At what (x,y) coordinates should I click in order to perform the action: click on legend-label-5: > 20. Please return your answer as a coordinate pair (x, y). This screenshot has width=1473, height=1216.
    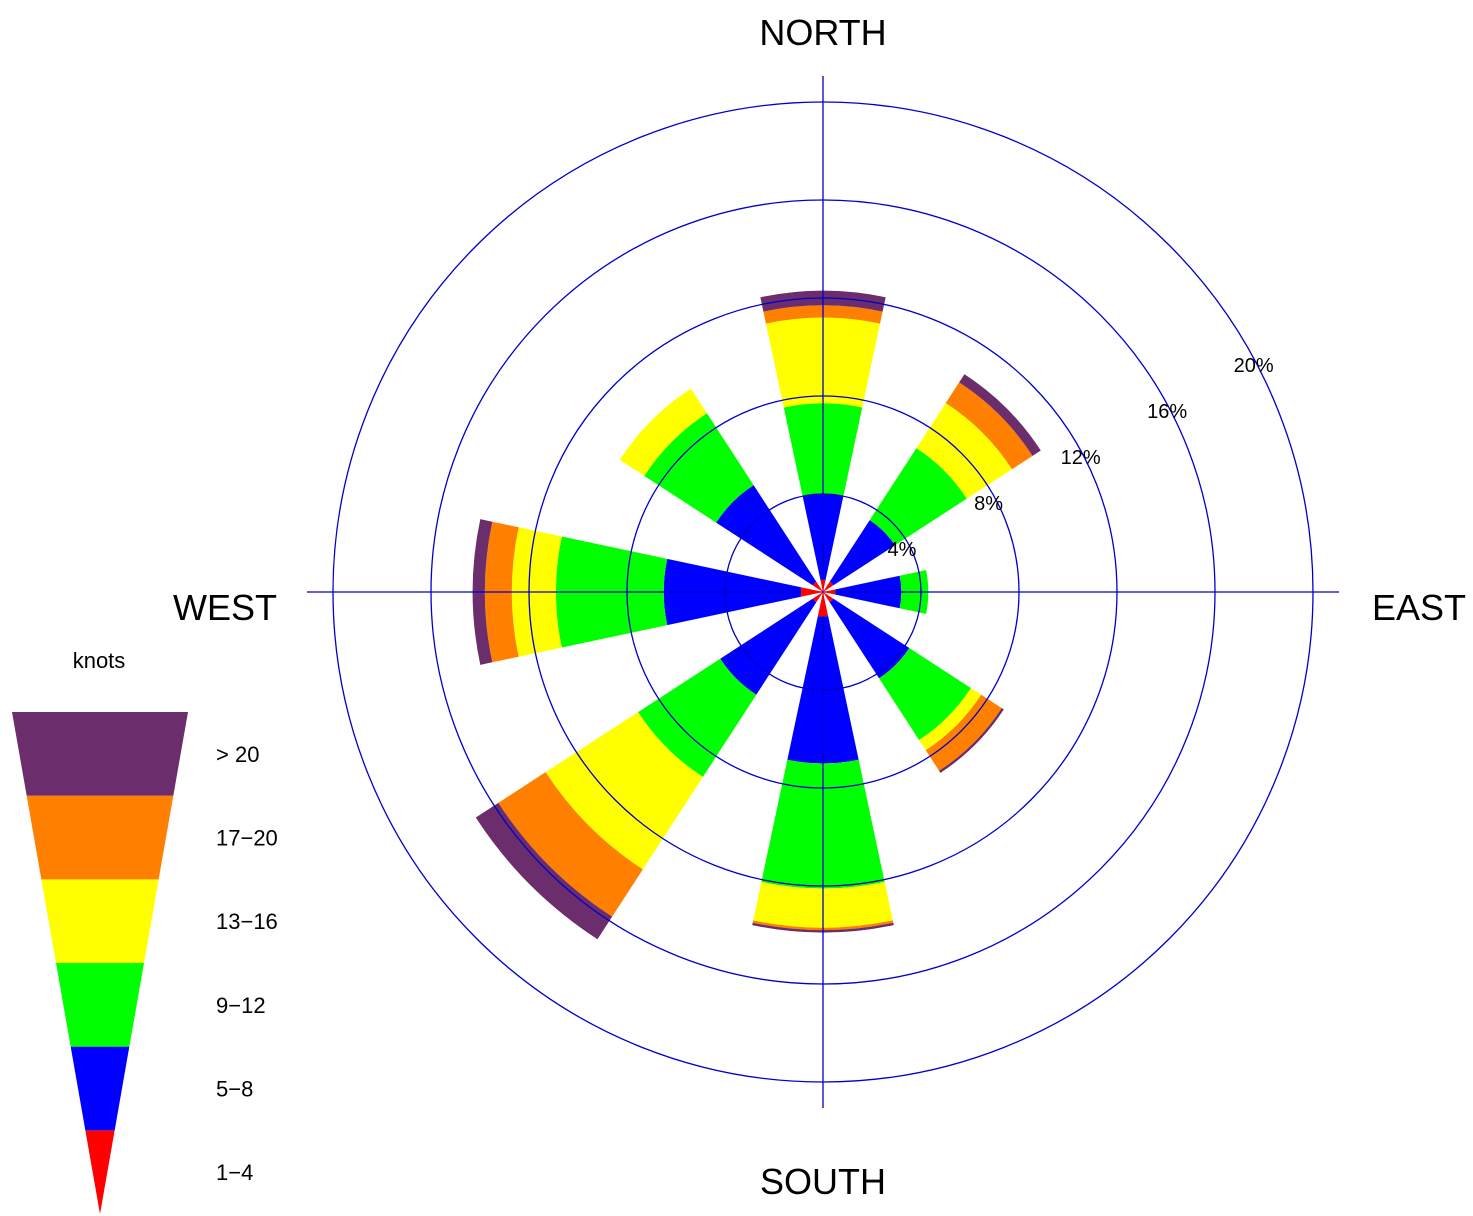
    Looking at the image, I should click on (237, 754).